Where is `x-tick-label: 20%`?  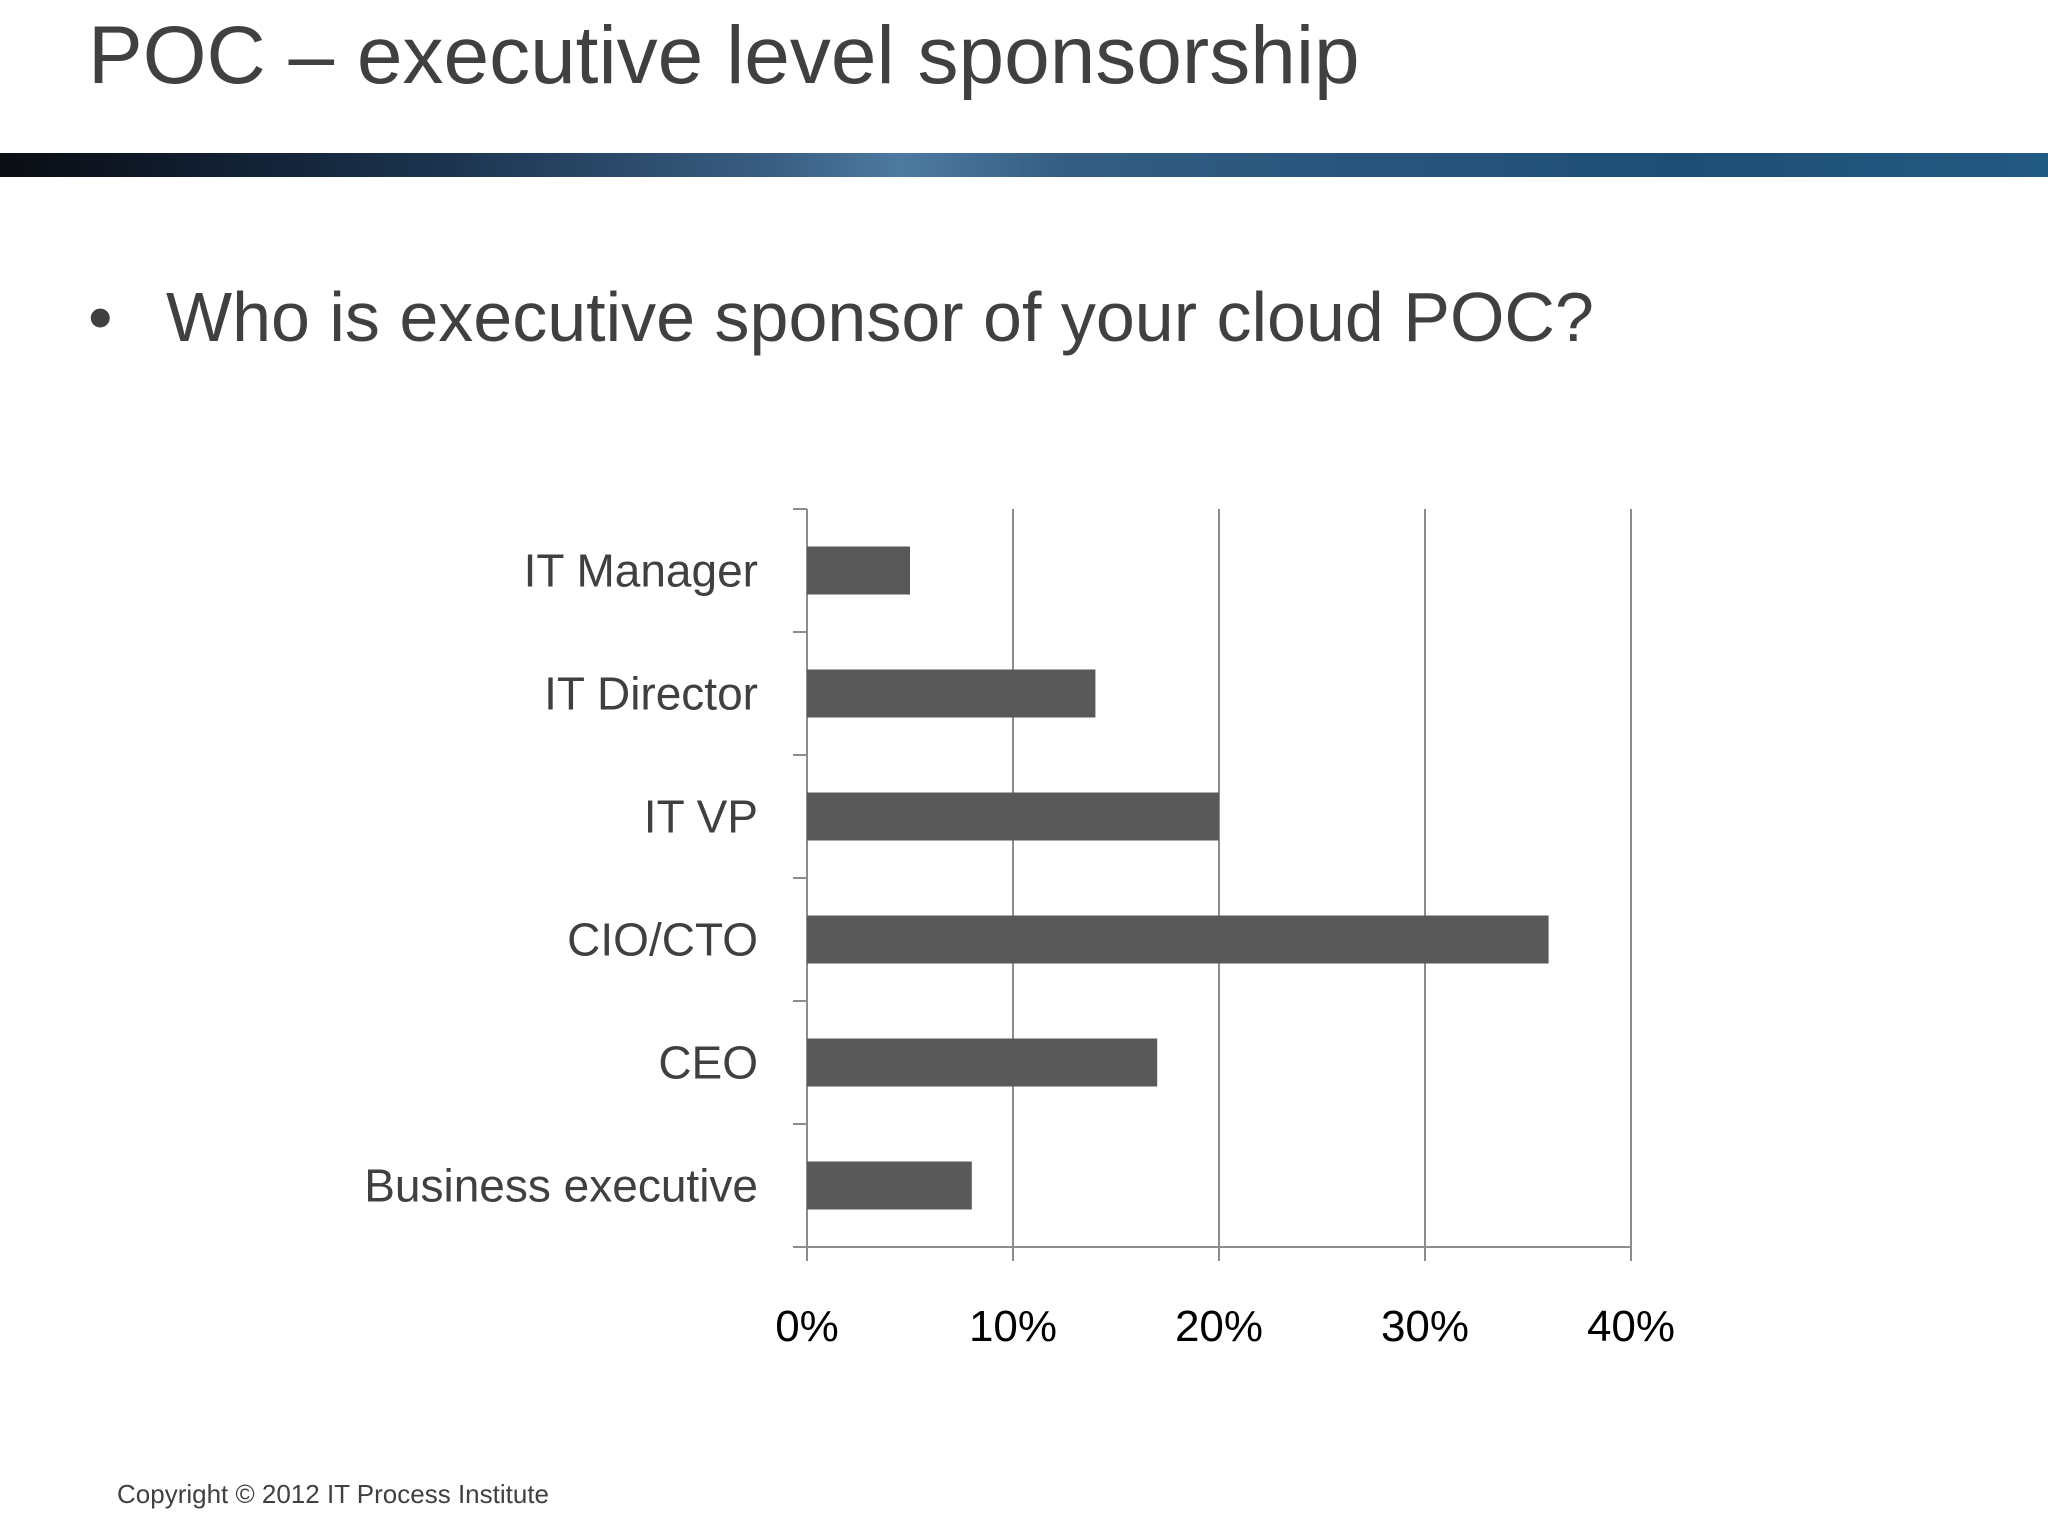 x-tick-label: 20% is located at coordinates (1219, 1326).